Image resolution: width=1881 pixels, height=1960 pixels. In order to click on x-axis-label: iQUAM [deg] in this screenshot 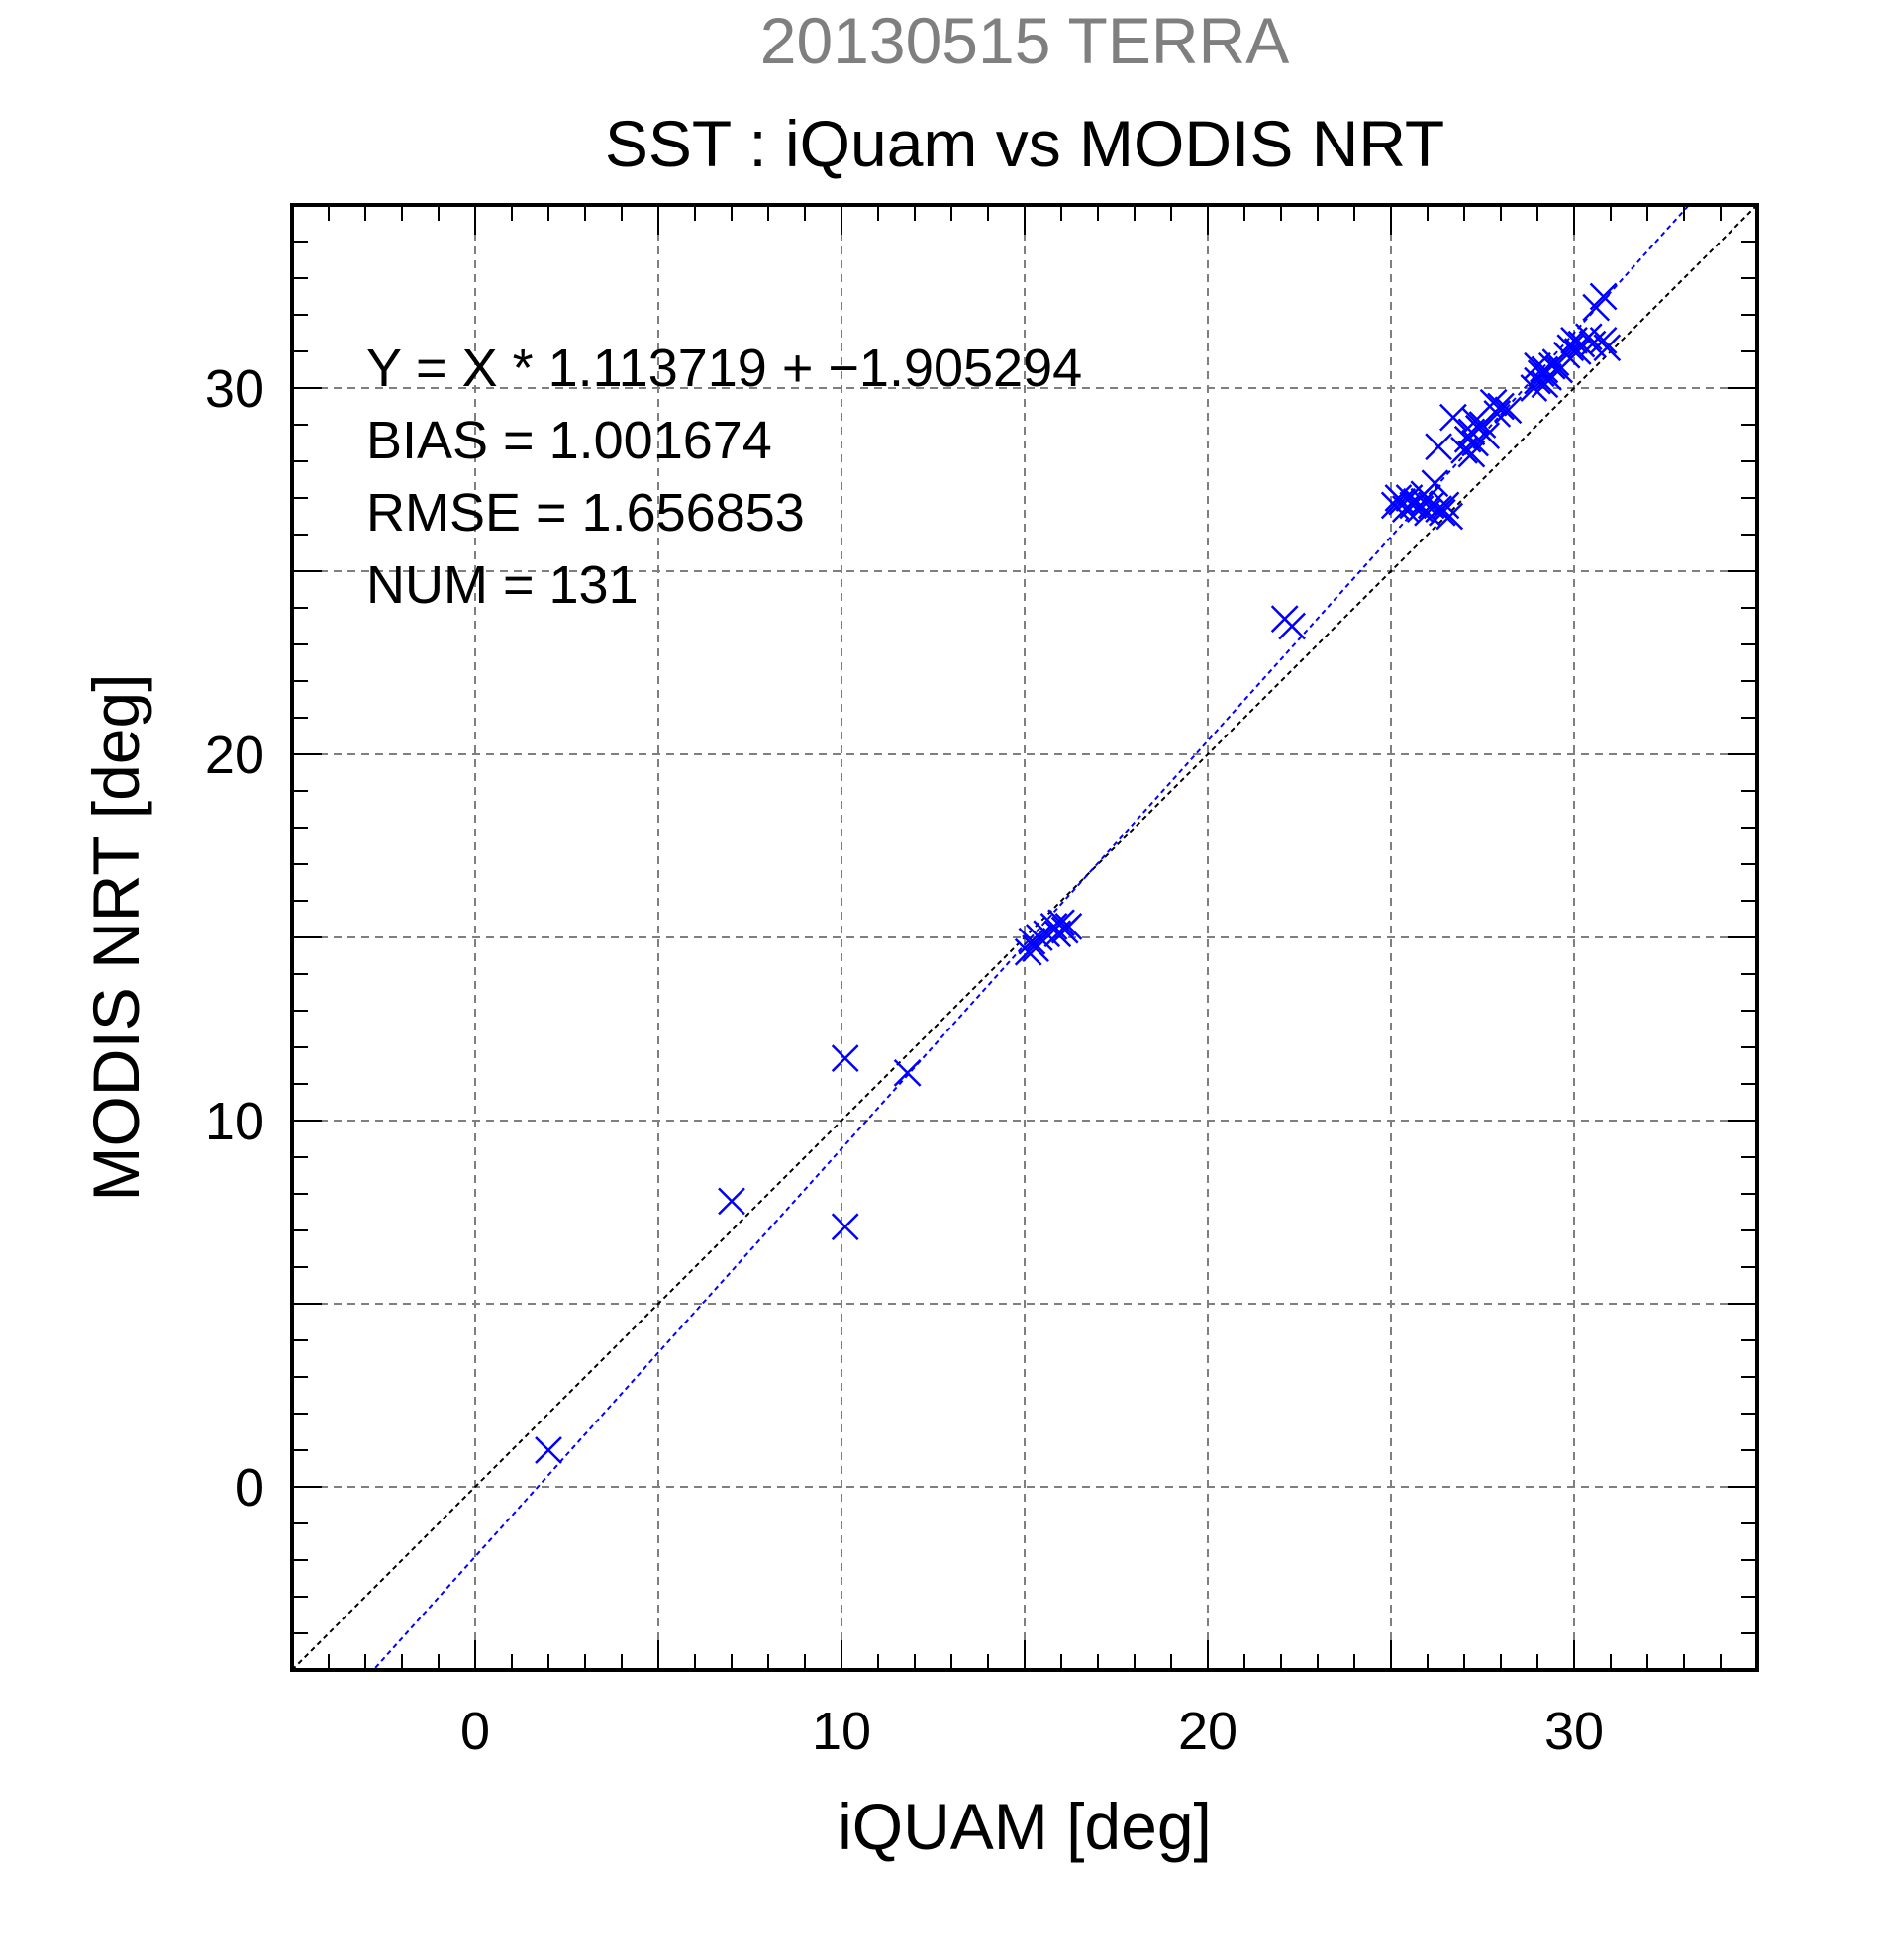, I will do `click(1025, 1826)`.